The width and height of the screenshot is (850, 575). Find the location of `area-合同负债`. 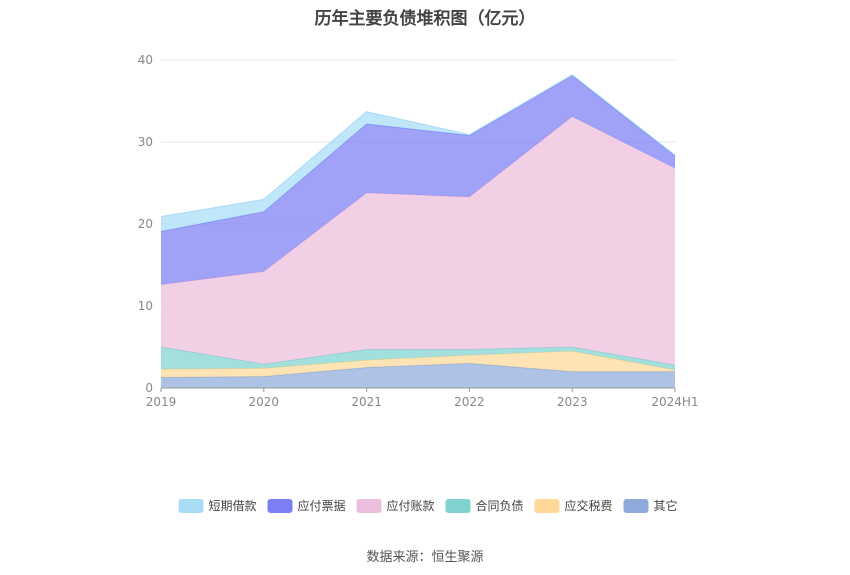

area-合同负债 is located at coordinates (418, 358).